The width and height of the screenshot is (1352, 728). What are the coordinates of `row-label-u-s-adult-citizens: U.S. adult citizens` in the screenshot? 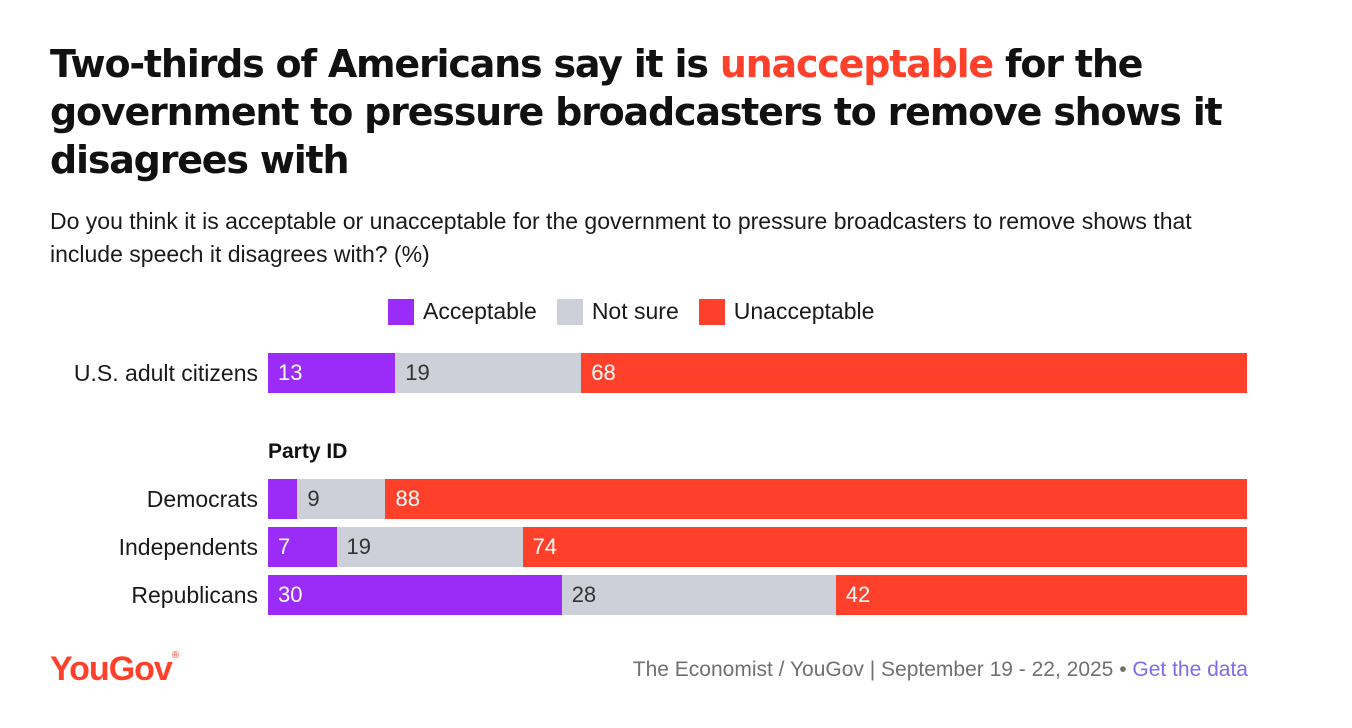 It's located at (165, 373).